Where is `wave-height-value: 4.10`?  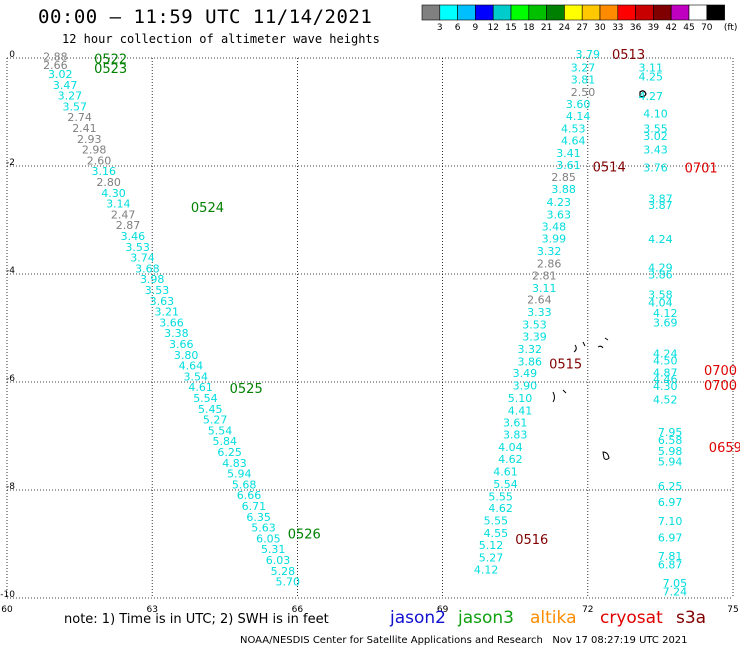 wave-height-value: 4.10 is located at coordinates (655, 113).